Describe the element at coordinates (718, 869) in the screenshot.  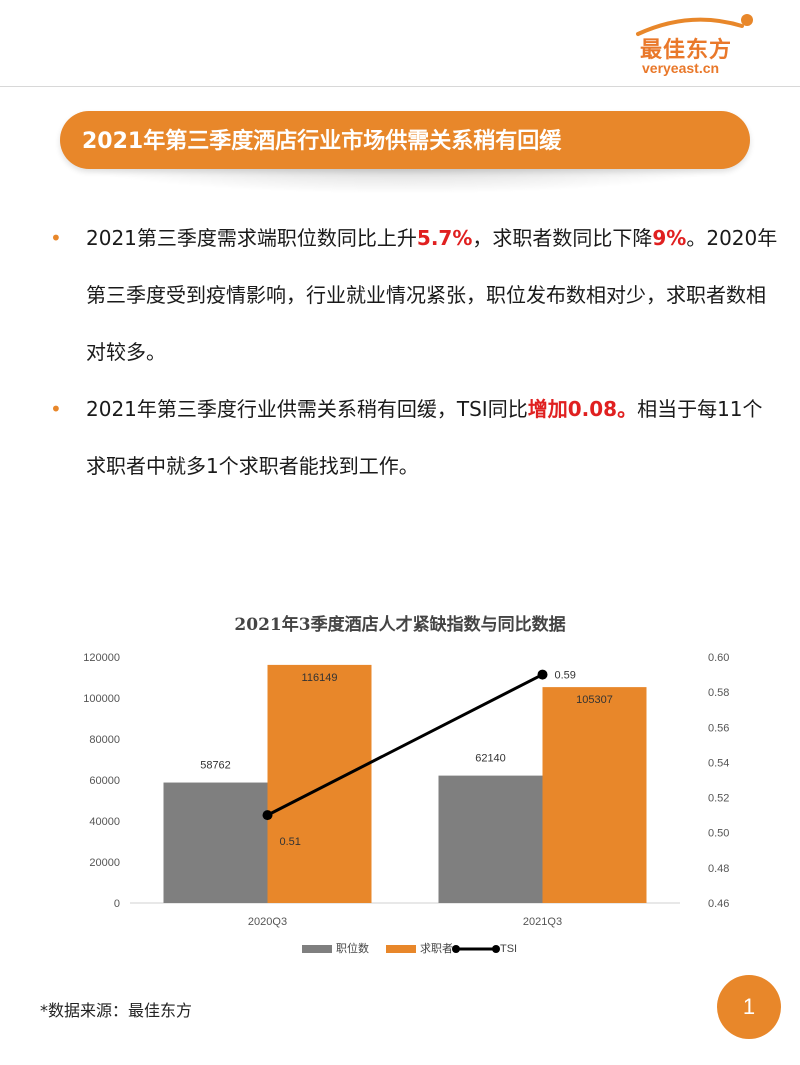
I see `y-right-tick-label: 0.48` at that location.